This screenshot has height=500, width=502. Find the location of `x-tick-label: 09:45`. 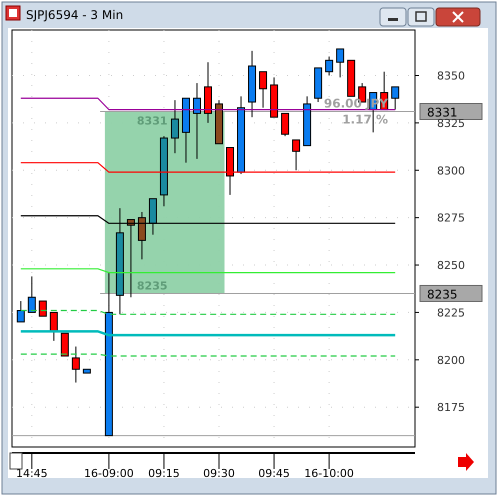

x-tick-label: 09:45 is located at coordinates (274, 473).